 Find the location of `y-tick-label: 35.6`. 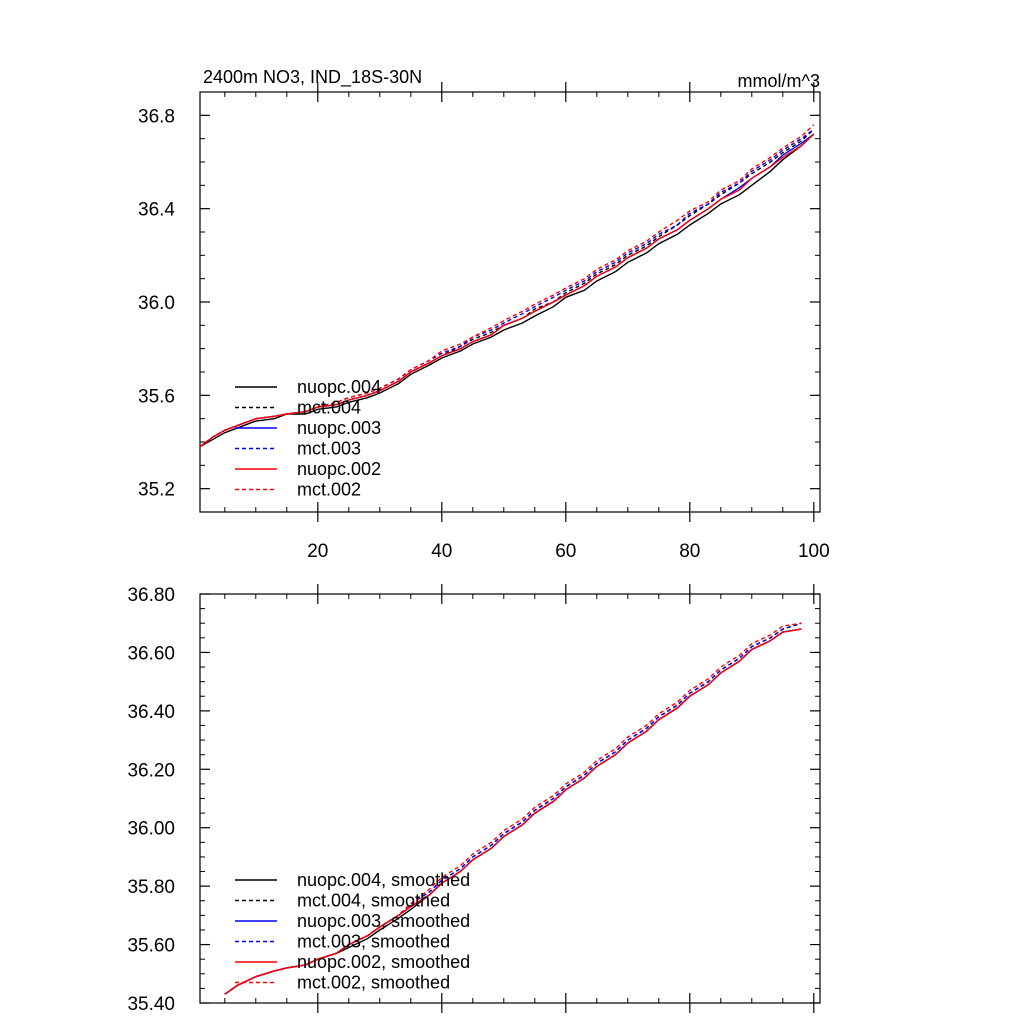

y-tick-label: 35.6 is located at coordinates (156, 396).